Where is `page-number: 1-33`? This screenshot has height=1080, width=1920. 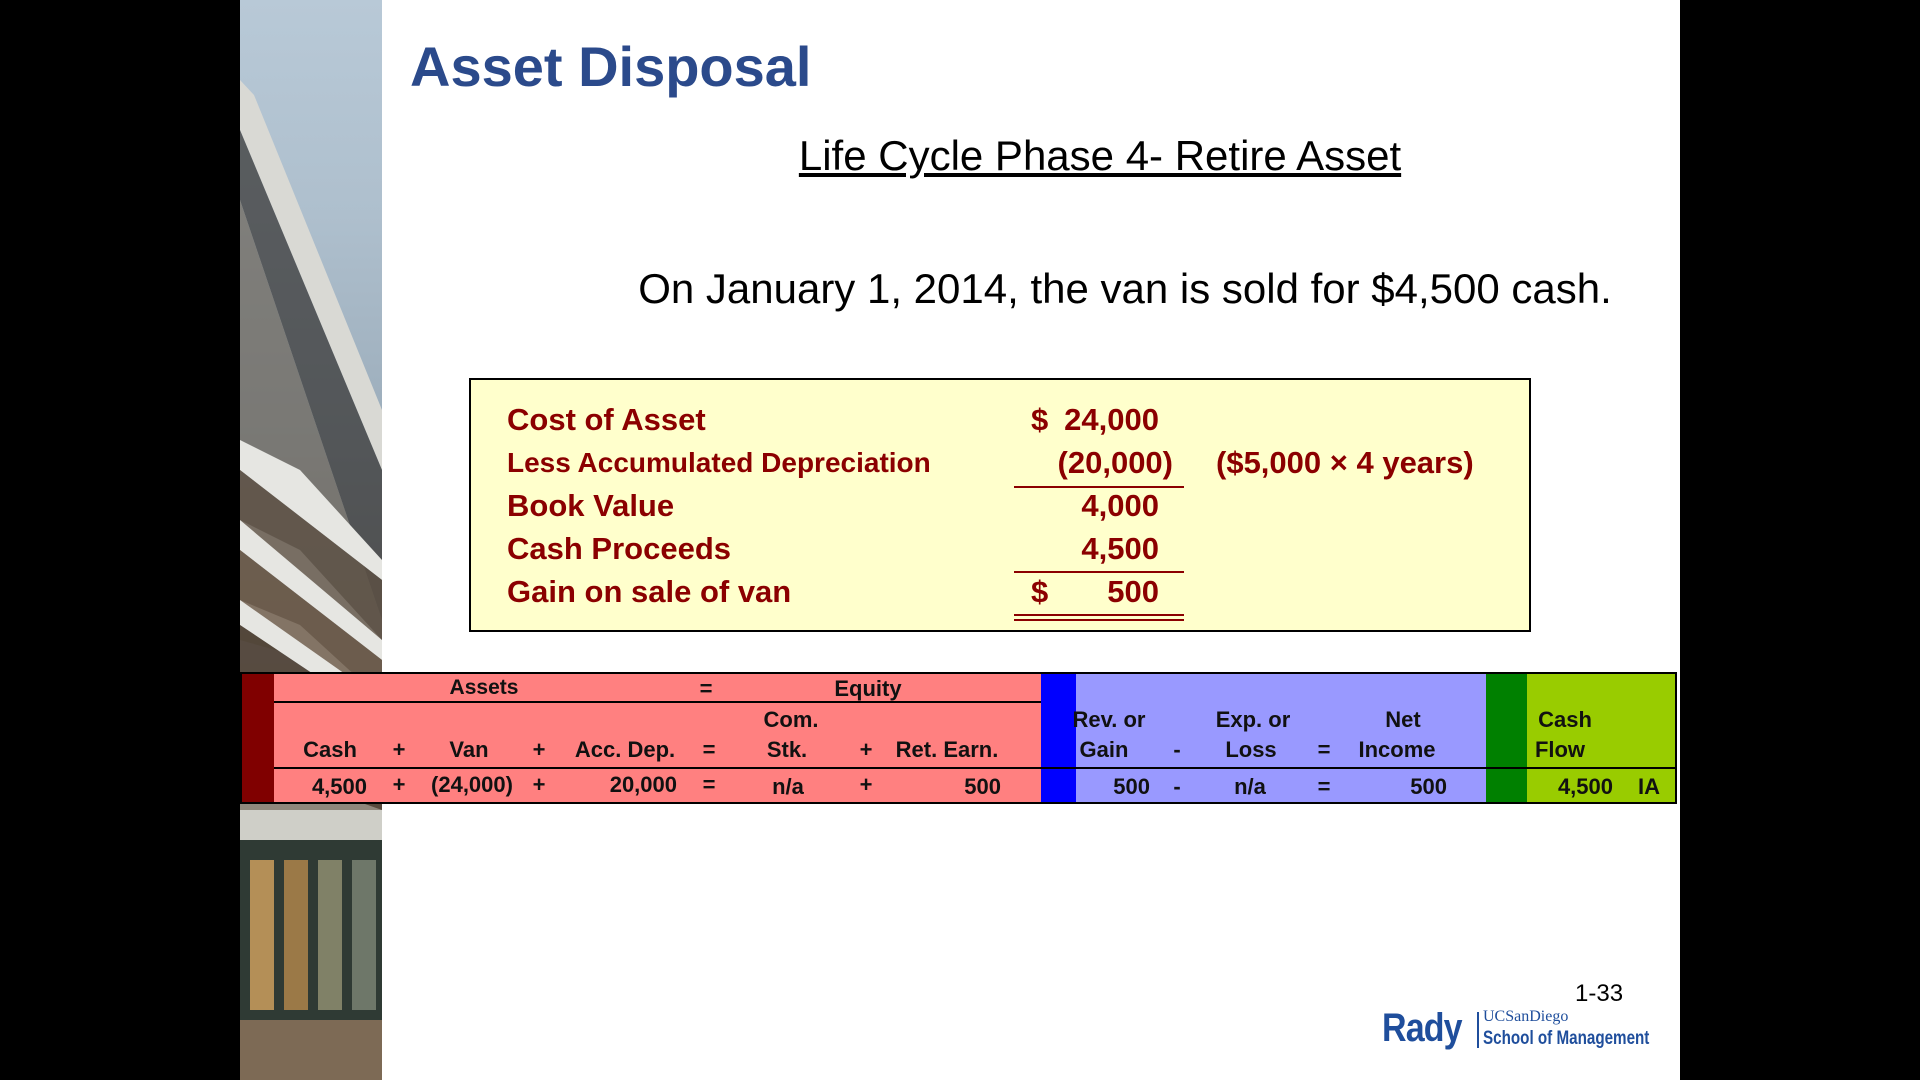
page-number: 1-33 is located at coordinates (1599, 993).